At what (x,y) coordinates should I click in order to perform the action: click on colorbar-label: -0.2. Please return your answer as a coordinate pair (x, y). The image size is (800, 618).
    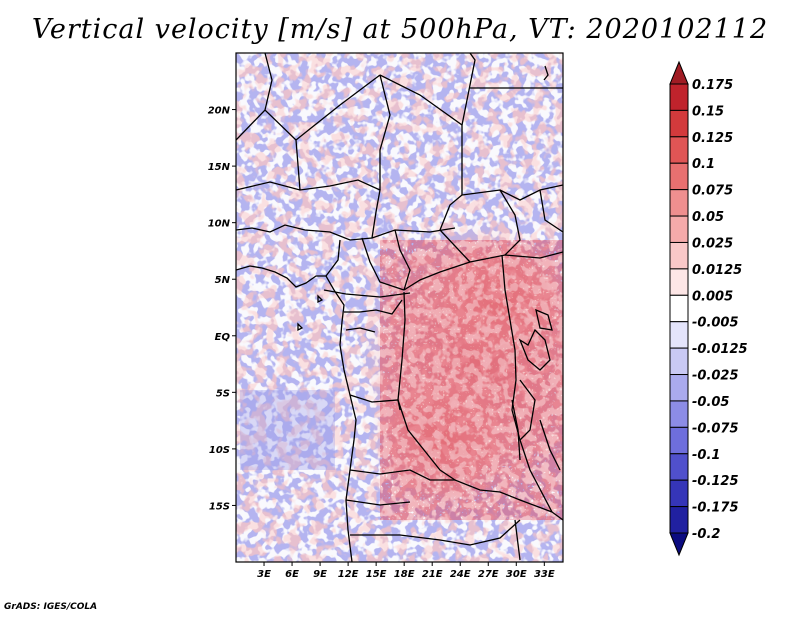
    Looking at the image, I should click on (706, 534).